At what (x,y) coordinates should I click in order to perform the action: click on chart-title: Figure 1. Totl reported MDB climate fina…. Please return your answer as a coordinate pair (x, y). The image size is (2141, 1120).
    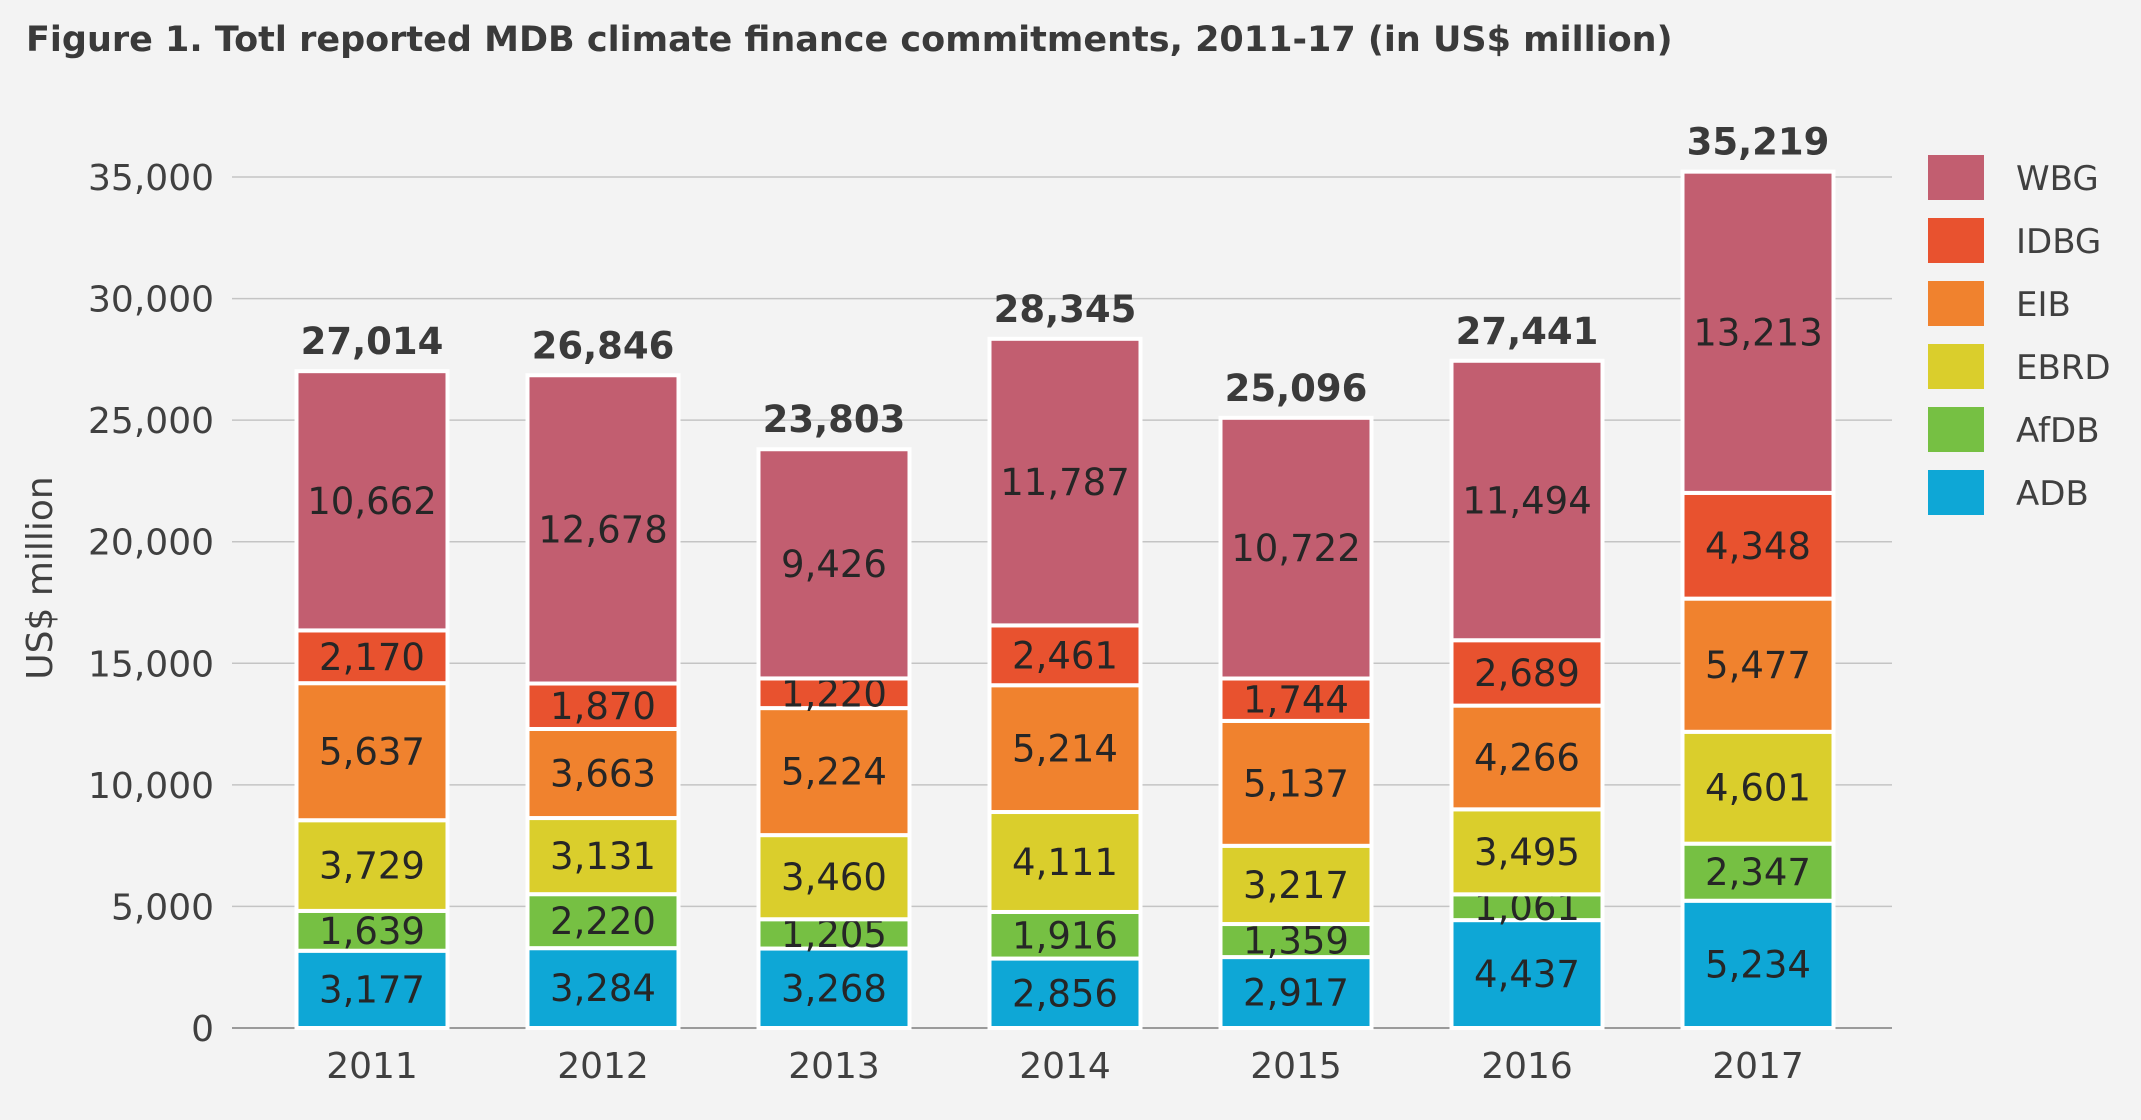
    Looking at the image, I should click on (849, 40).